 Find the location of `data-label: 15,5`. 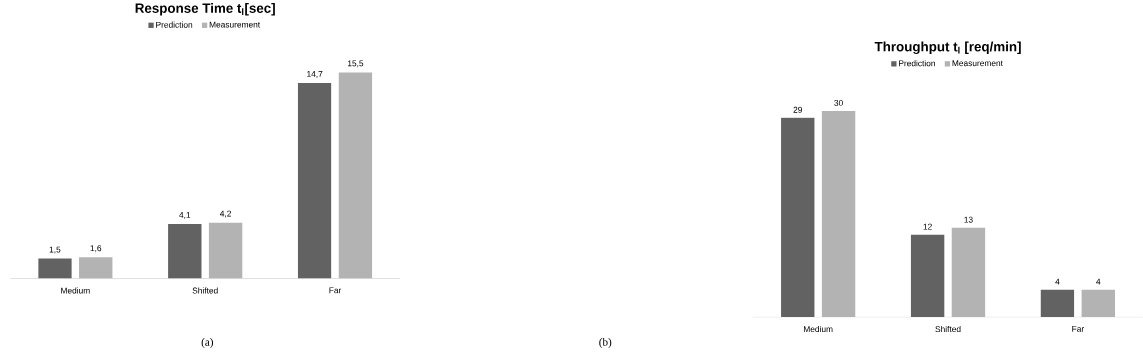

data-label: 15,5 is located at coordinates (355, 64).